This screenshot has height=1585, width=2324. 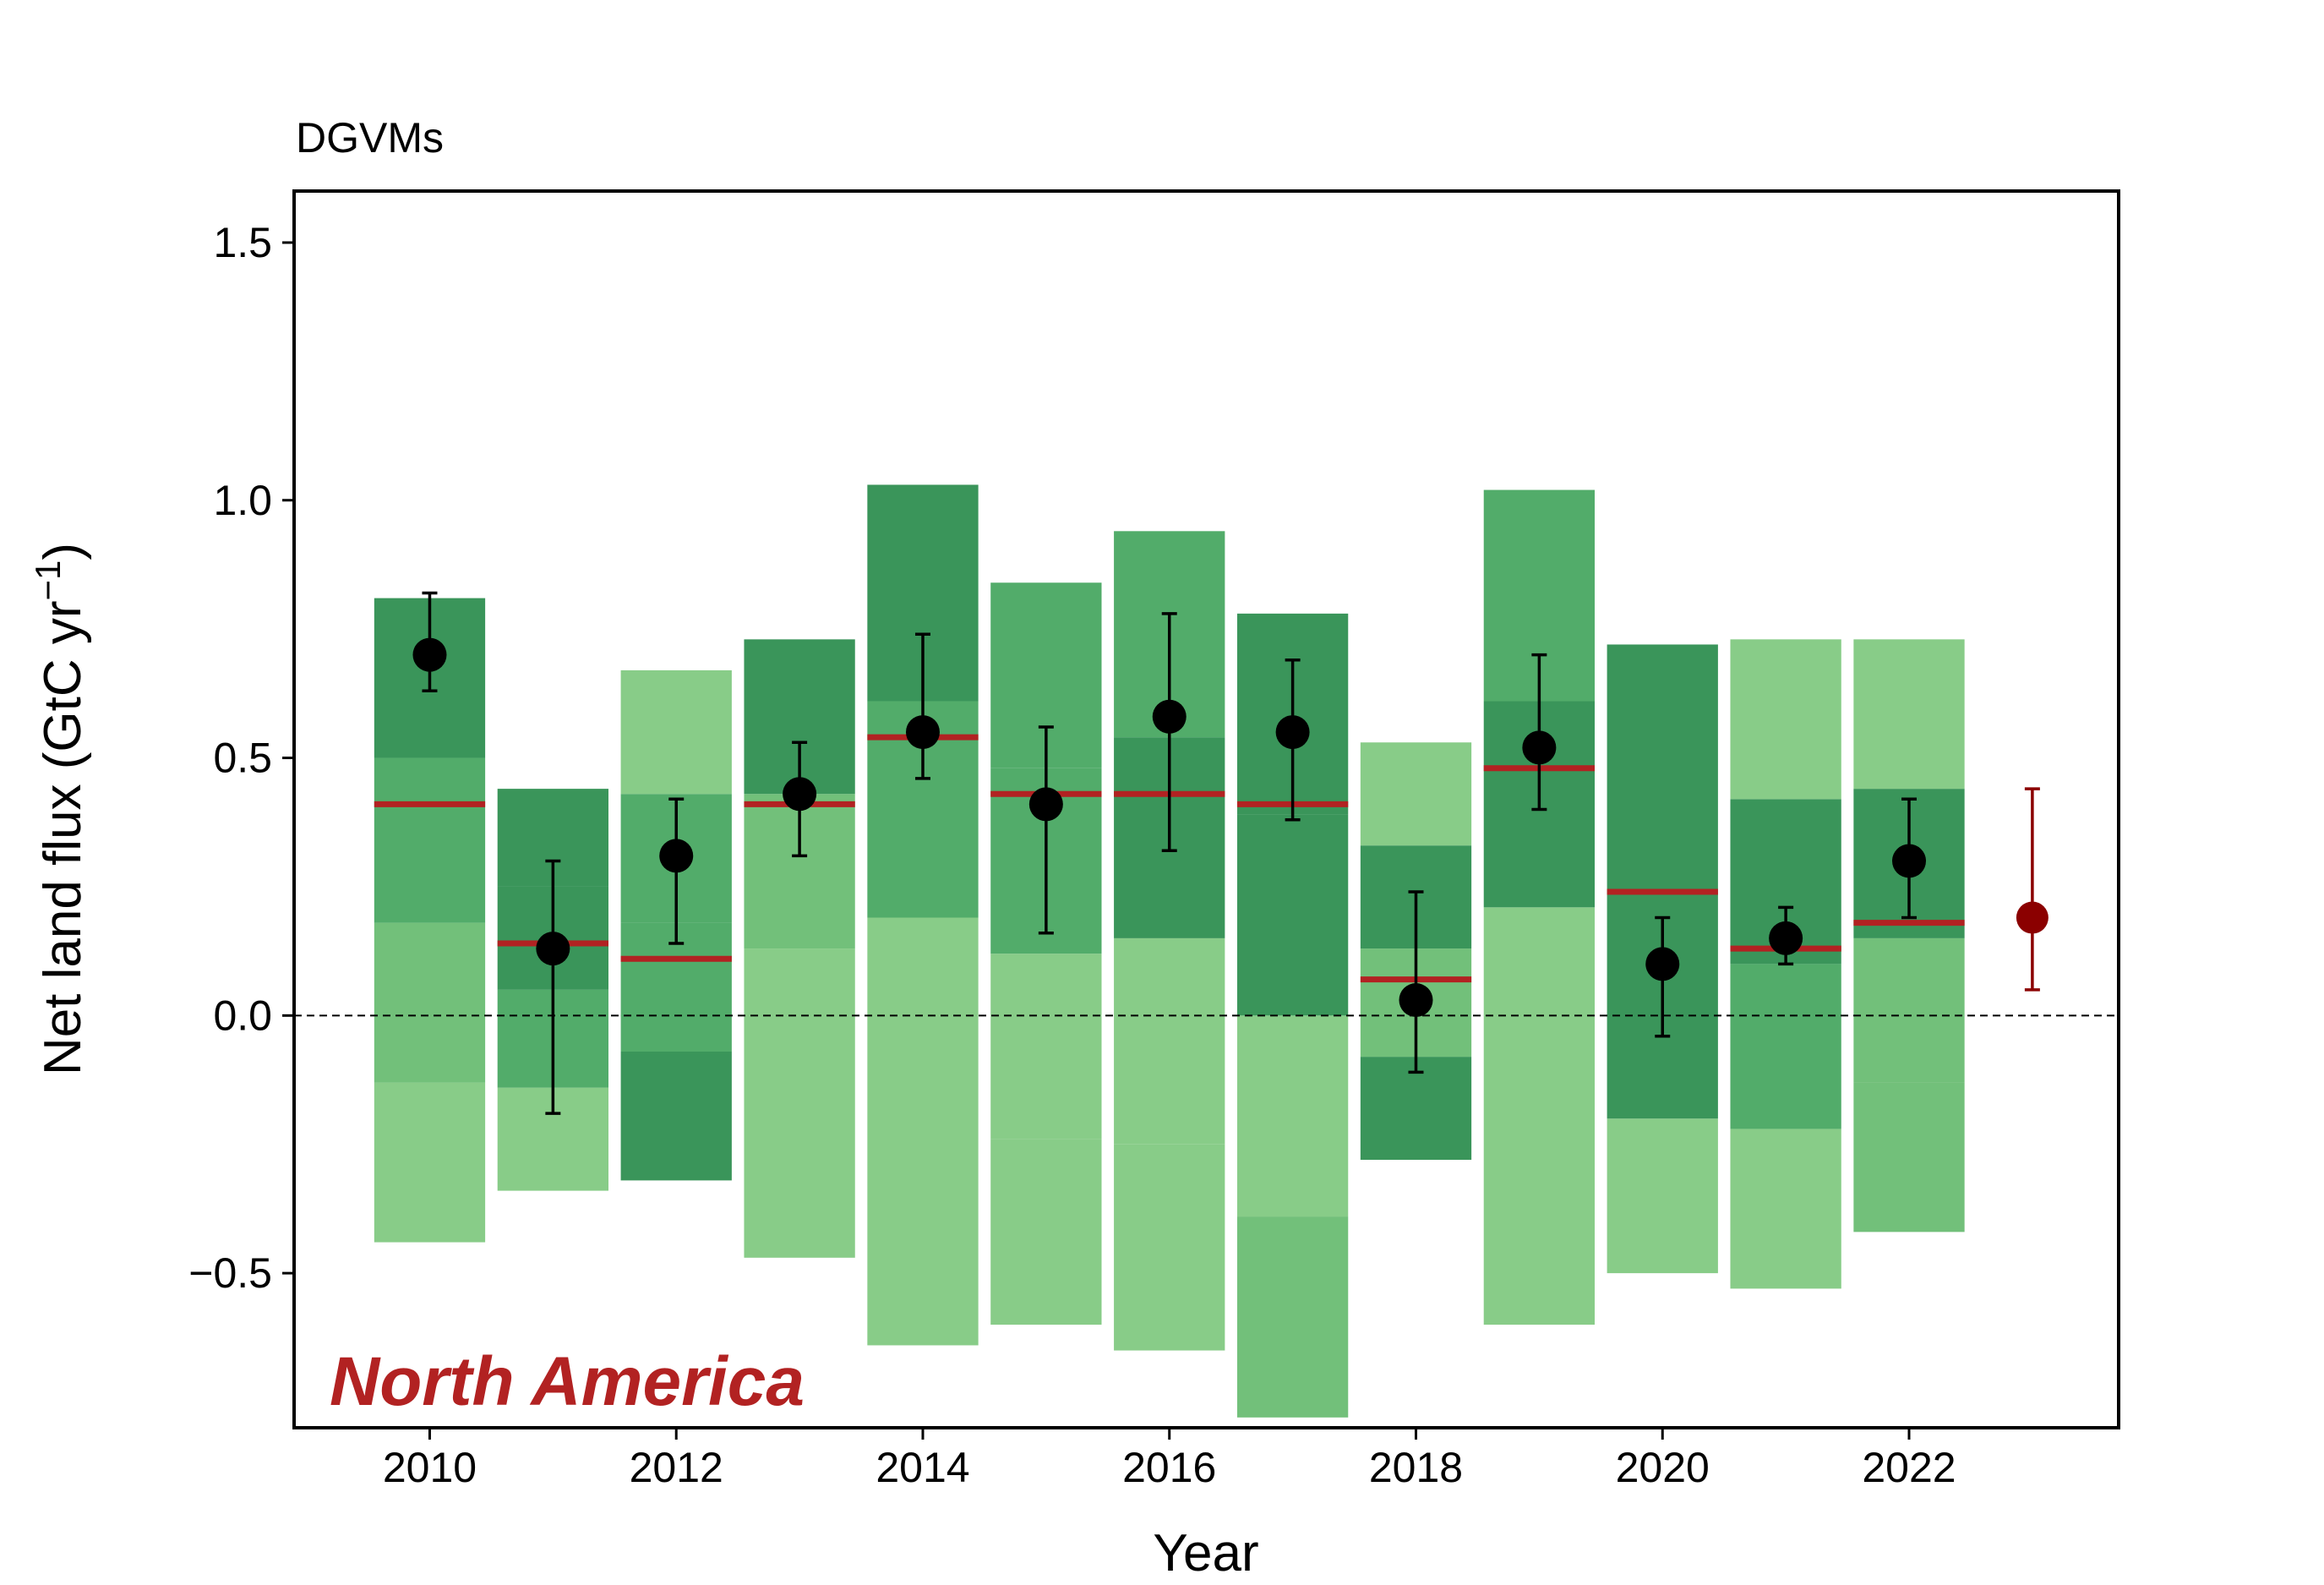 I want to click on y-axis-title-sup: −1, so click(x=48, y=580).